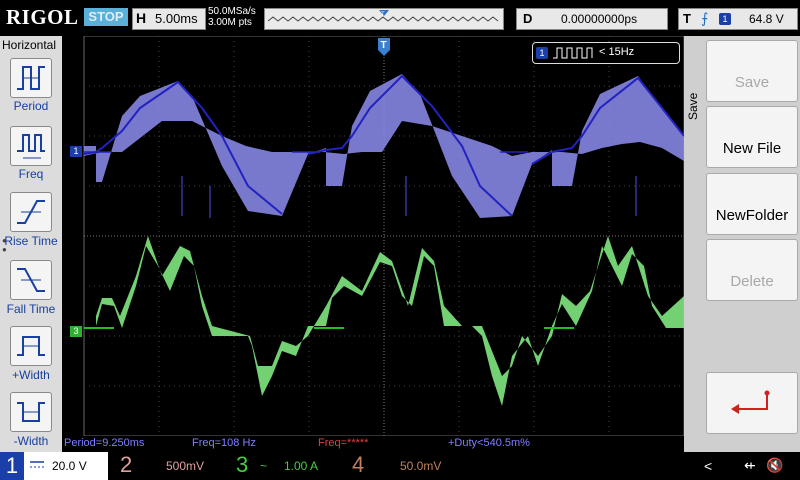 The height and width of the screenshot is (480, 800). What do you see at coordinates (752, 137) in the screenshot?
I see `new-file-button: New File` at bounding box center [752, 137].